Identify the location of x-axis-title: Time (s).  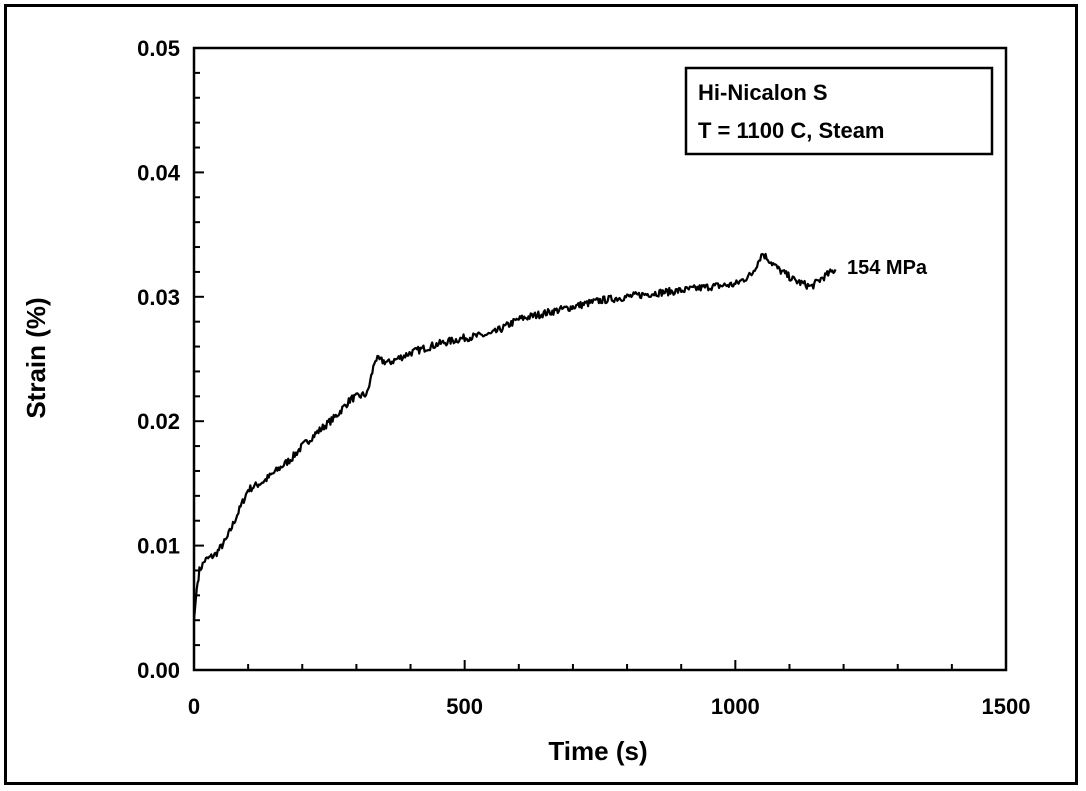
(597, 751).